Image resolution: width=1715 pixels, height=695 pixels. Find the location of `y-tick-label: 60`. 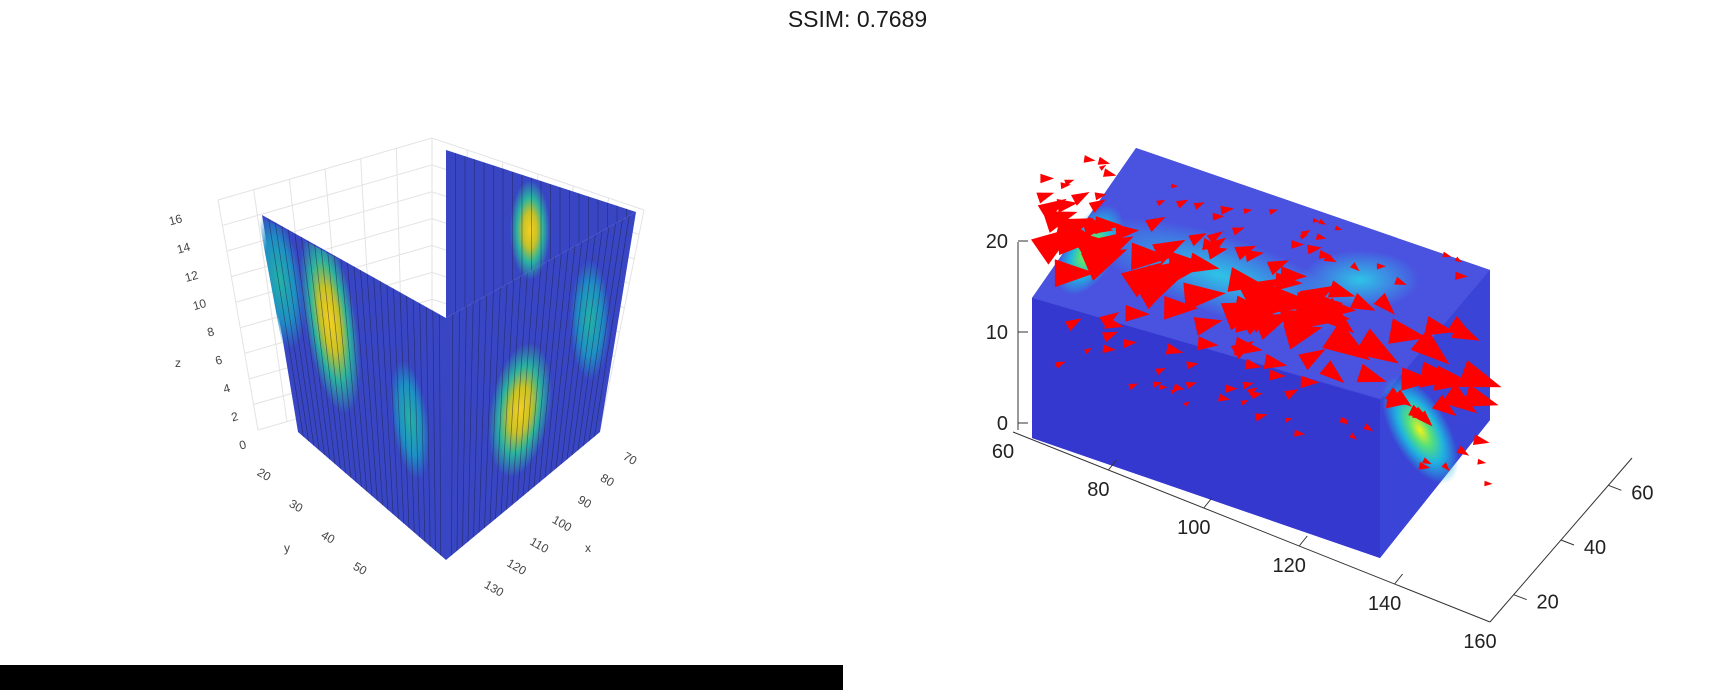

y-tick-label: 60 is located at coordinates (1642, 493).